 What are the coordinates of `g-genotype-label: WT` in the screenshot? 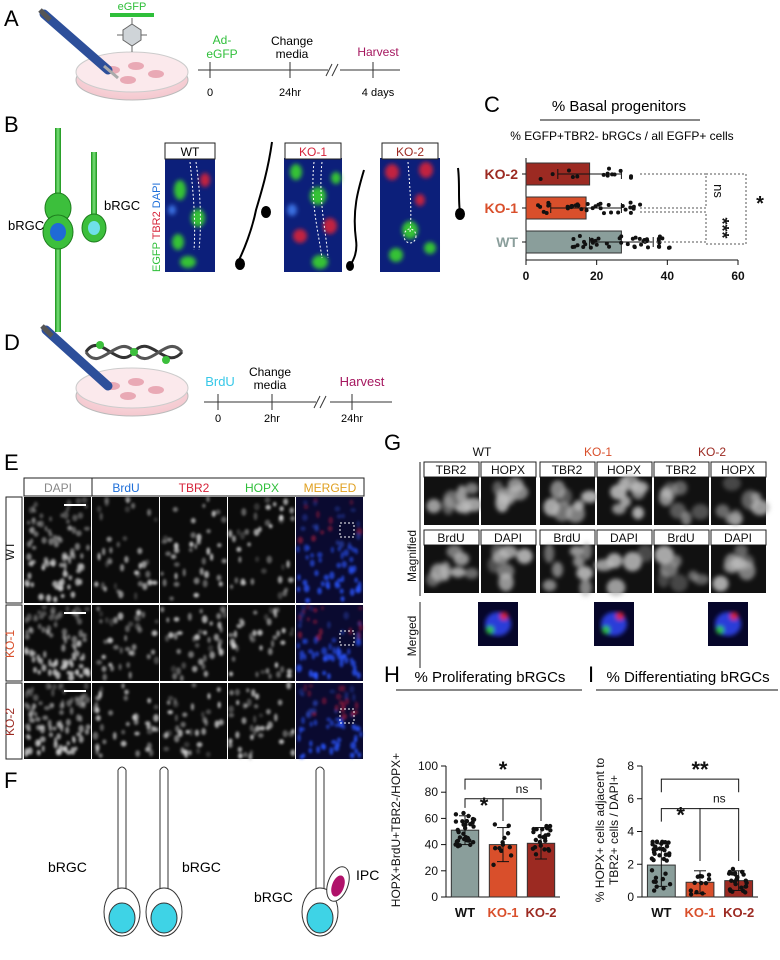 It's located at (482, 452).